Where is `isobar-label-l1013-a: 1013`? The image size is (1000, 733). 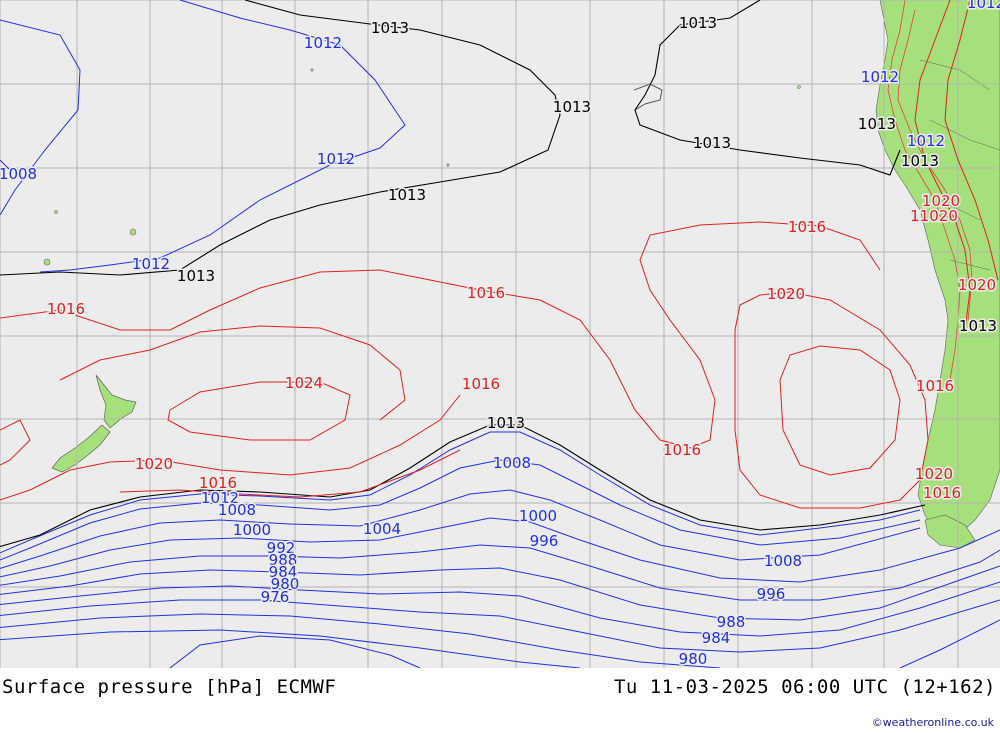 isobar-label-l1013-a: 1013 is located at coordinates (390, 28).